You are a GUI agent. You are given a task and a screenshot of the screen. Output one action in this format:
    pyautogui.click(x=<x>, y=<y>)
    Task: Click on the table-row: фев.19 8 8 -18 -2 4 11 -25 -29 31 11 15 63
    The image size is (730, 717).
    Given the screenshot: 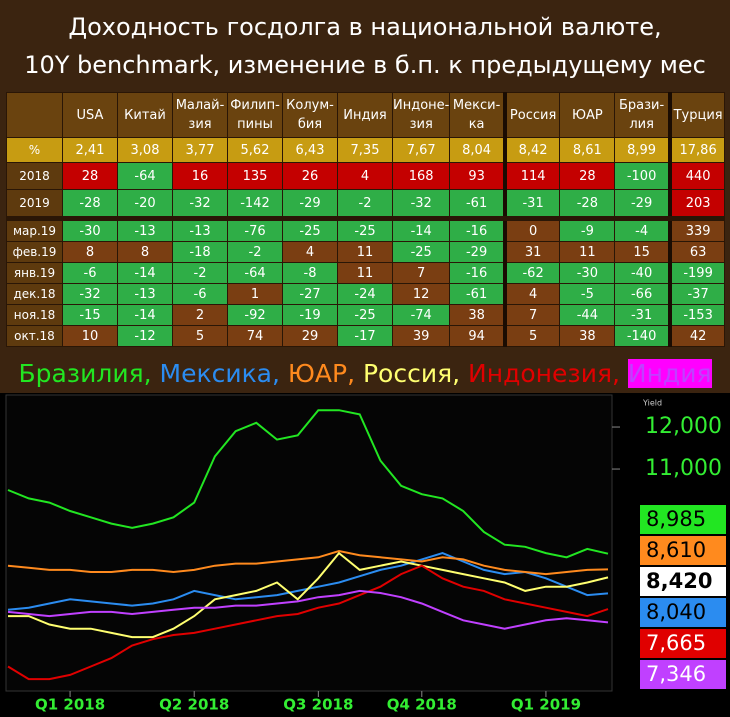 What is the action you would take?
    pyautogui.click(x=366, y=252)
    